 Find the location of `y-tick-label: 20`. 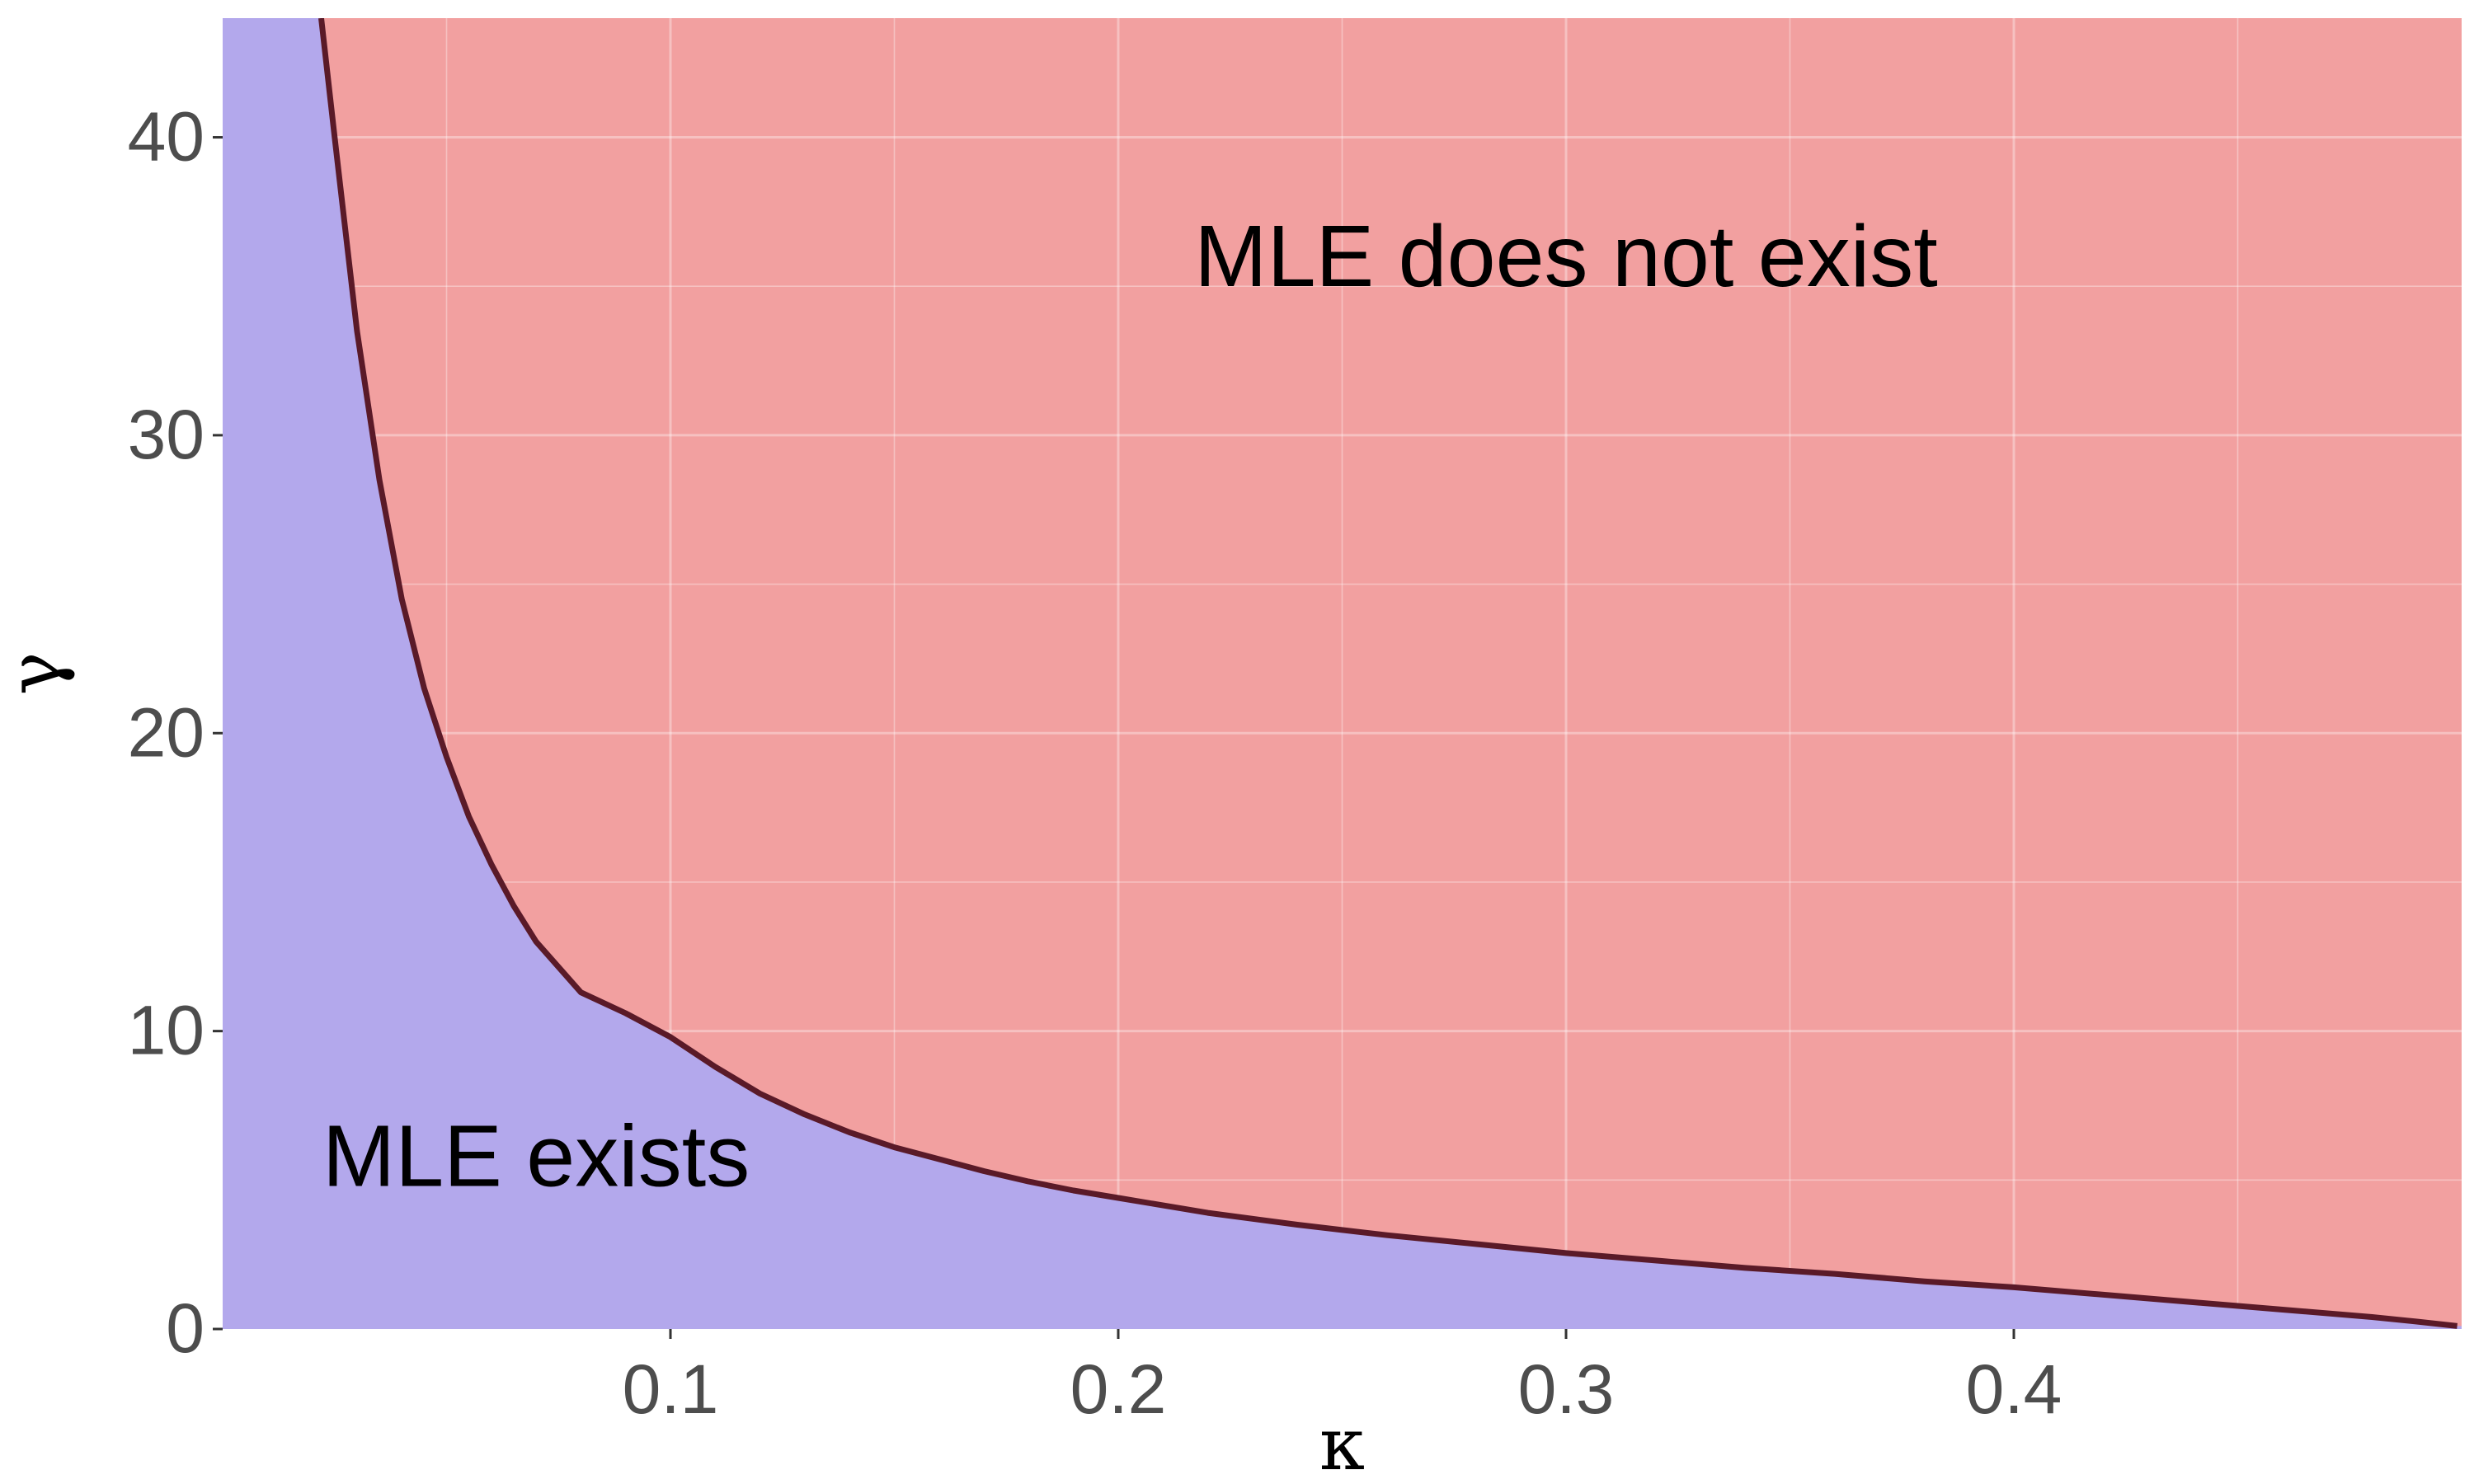

y-tick-label: 20 is located at coordinates (166, 732).